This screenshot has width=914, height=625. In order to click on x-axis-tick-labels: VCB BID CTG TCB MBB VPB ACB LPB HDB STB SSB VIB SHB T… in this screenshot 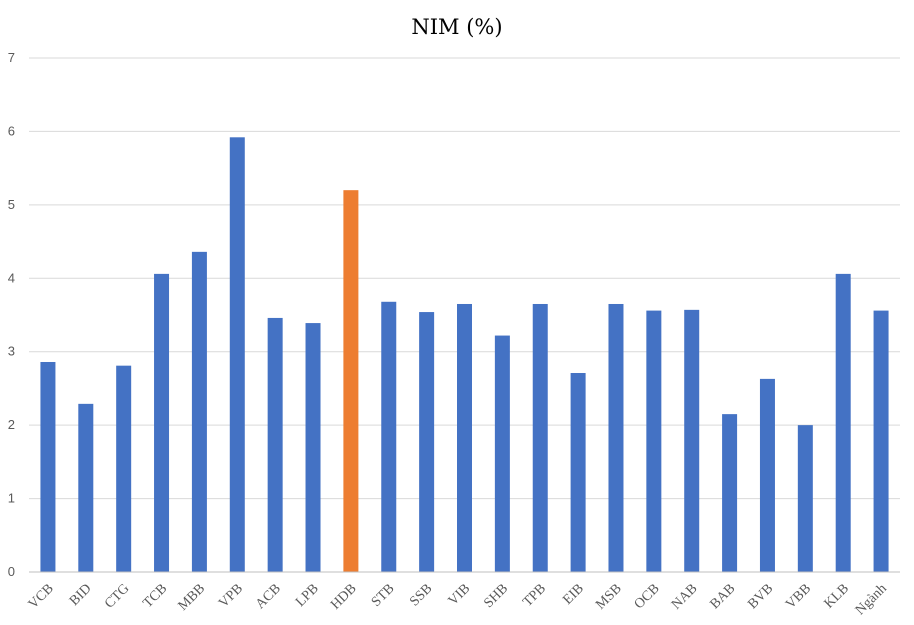, I will do `click(458, 599)`.